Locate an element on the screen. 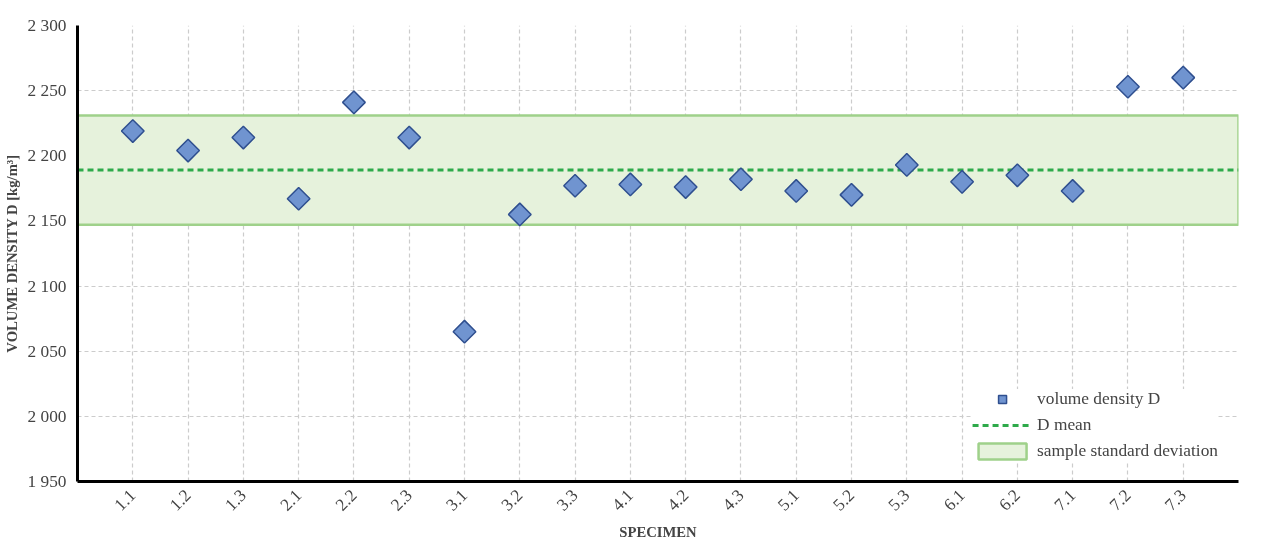  x-tick-label: 1.2 is located at coordinates (180, 500).